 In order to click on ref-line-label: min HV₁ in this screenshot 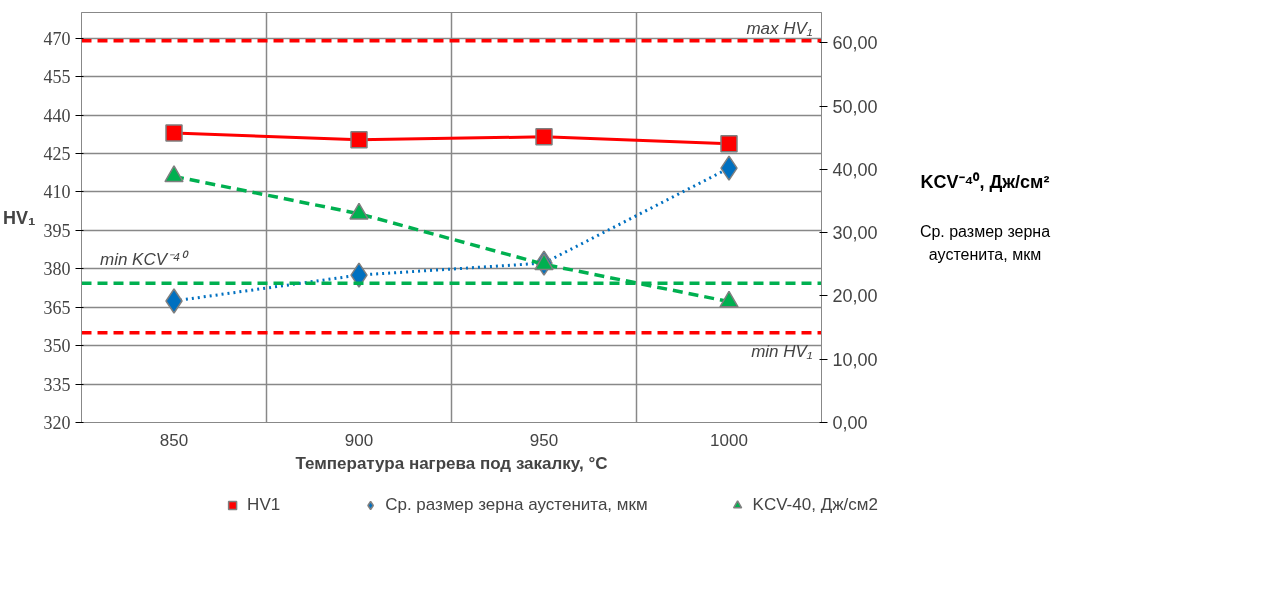, I will do `click(782, 351)`.